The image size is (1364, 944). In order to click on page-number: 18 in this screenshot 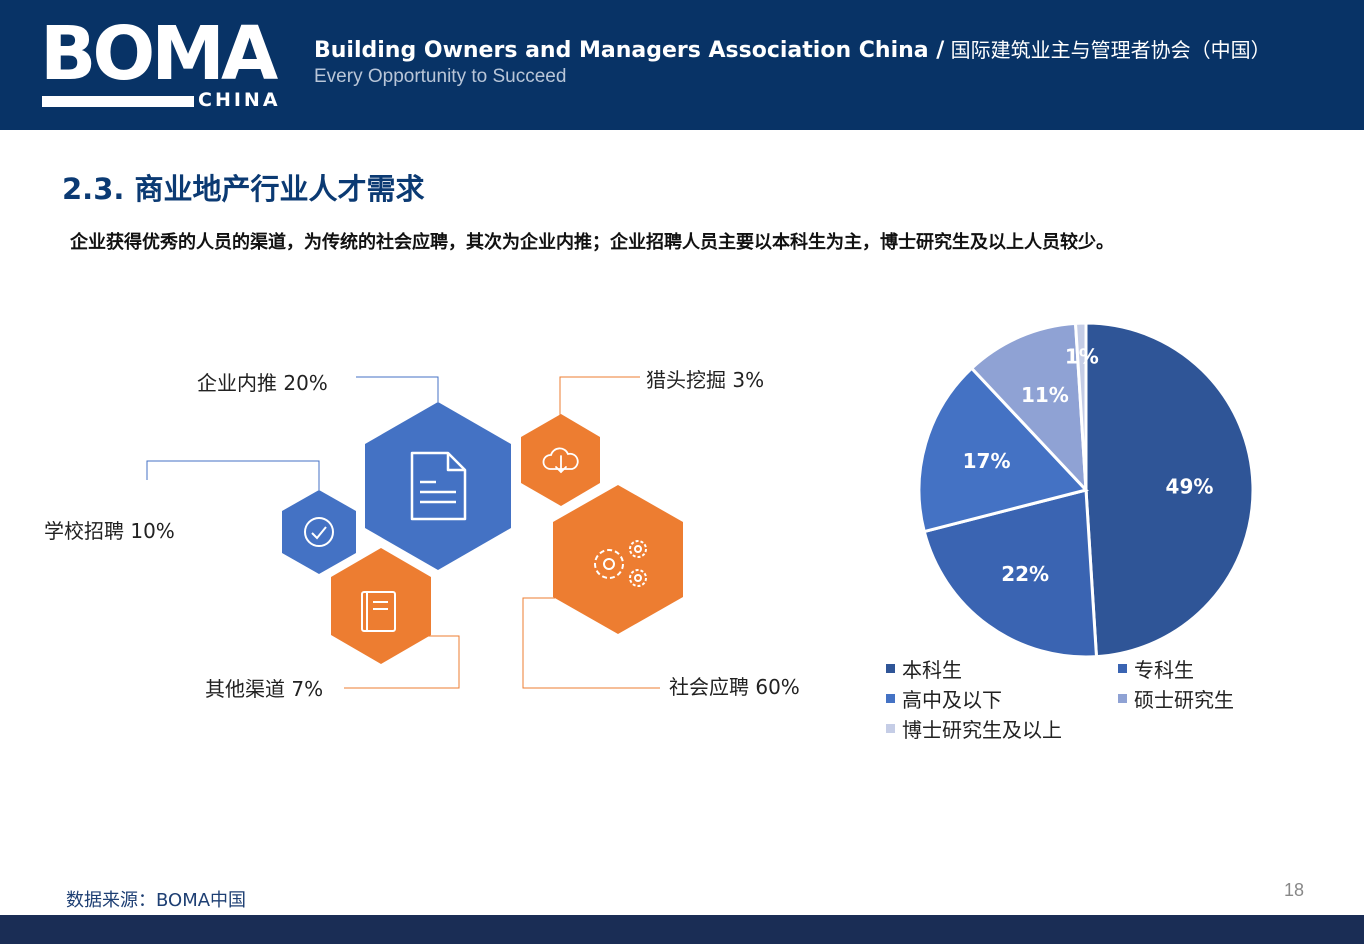, I will do `click(1294, 890)`.